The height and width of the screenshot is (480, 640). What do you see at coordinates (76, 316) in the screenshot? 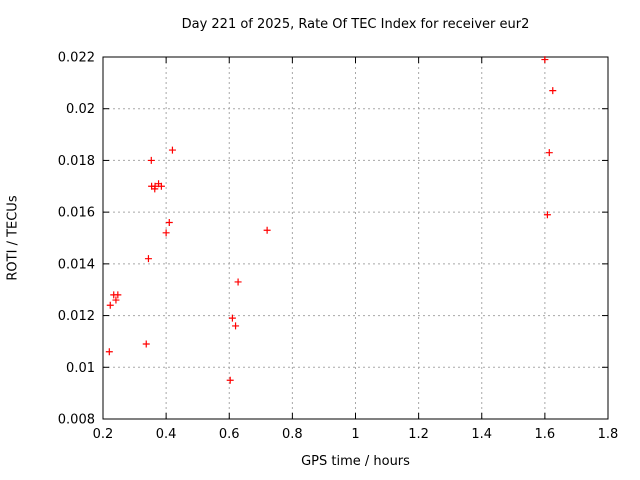
I see `y-tick-label: 0.012` at bounding box center [76, 316].